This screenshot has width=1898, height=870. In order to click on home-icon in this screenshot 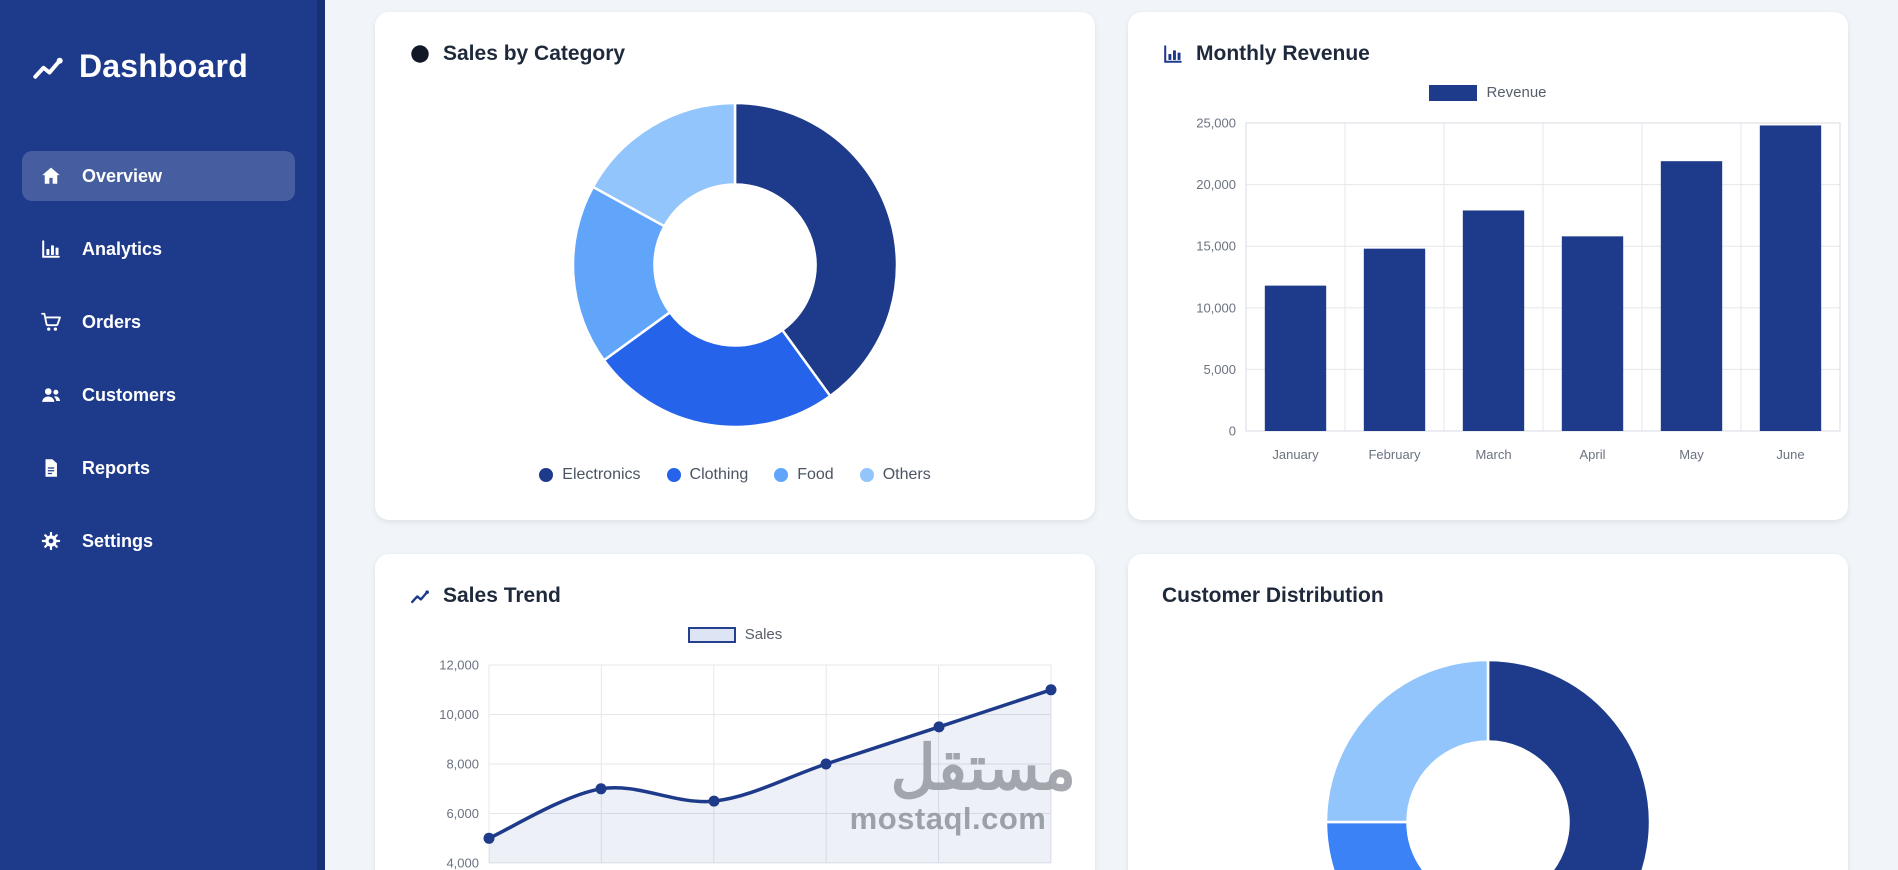, I will do `click(51, 176)`.